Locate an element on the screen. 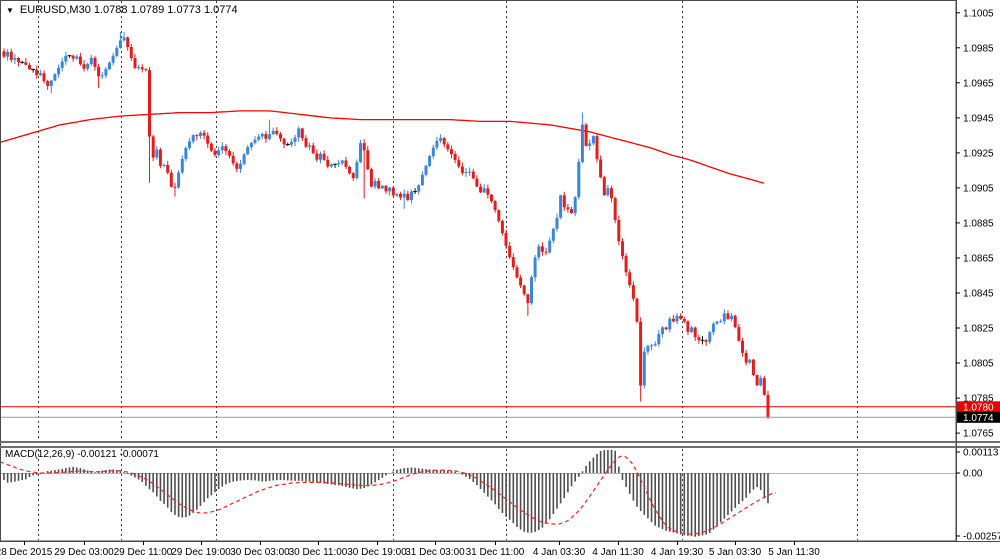 The height and width of the screenshot is (559, 1000). bid-price-badge is located at coordinates (978, 417).